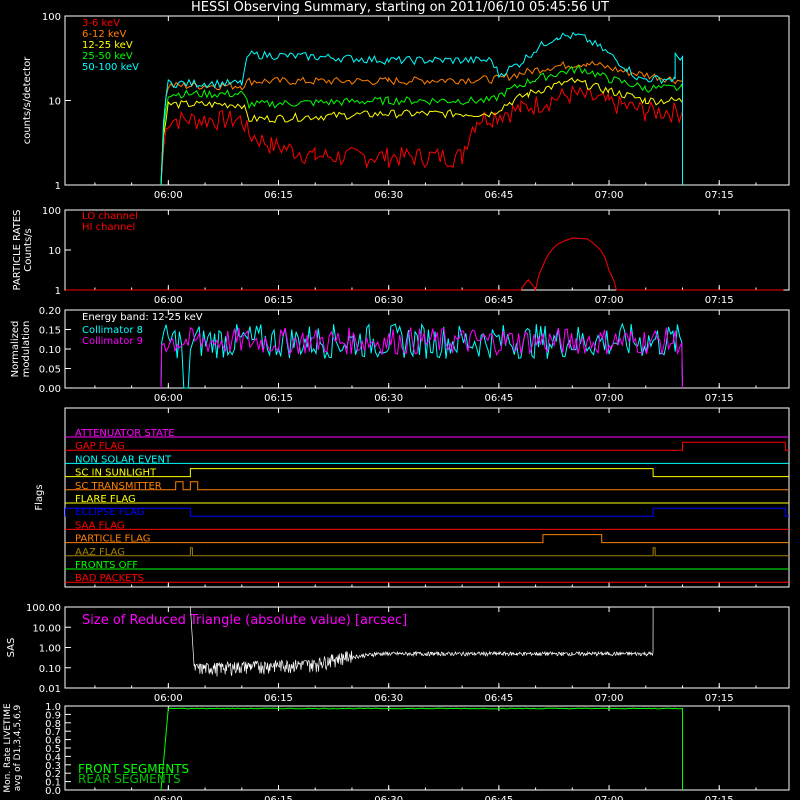  What do you see at coordinates (50, 311) in the screenshot?
I see `y-tick-label: 0.20` at bounding box center [50, 311].